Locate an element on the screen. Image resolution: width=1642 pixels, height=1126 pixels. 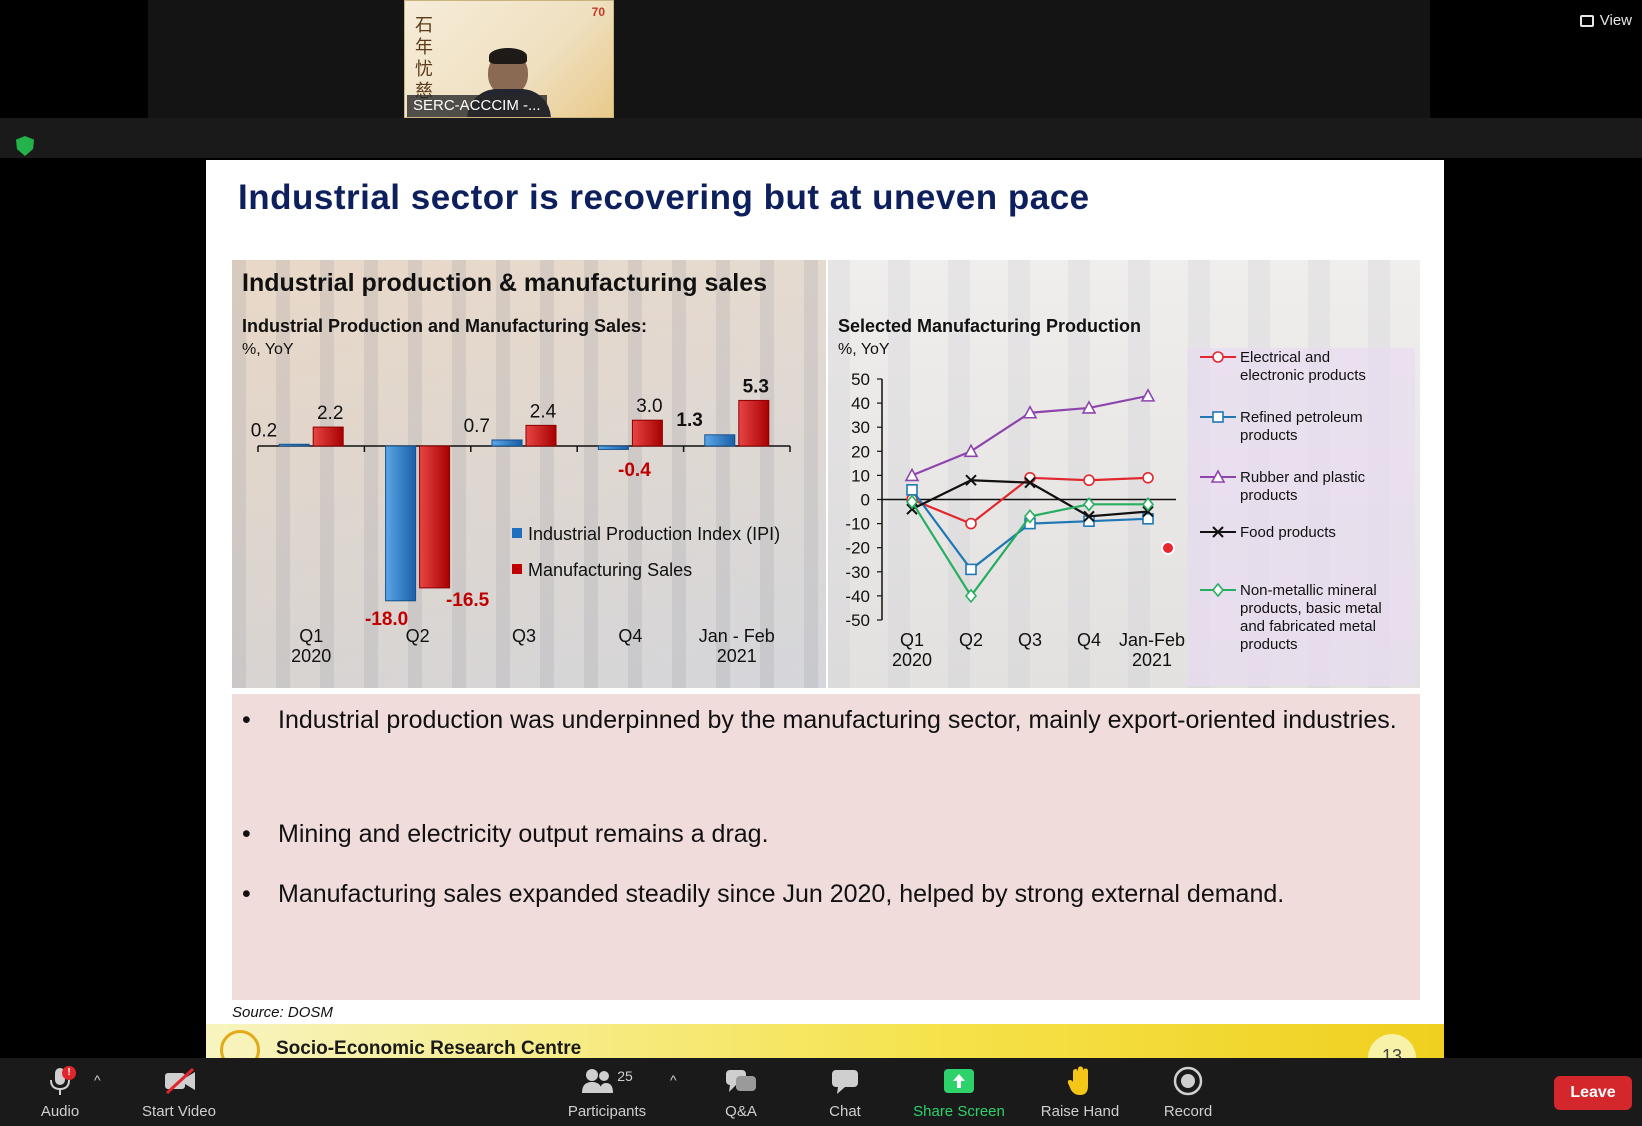
start-video-button: Start Video is located at coordinates (179, 1092).